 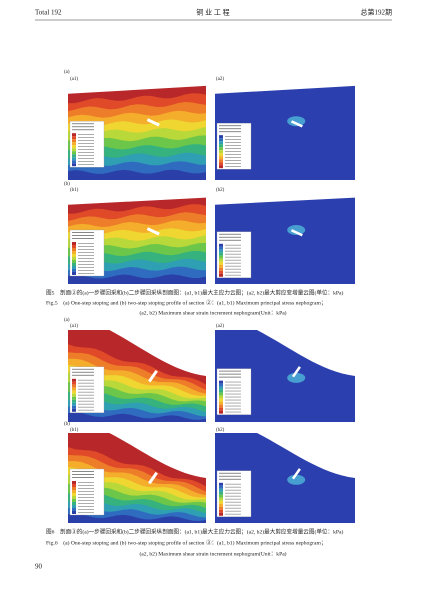 I want to click on header-left: Total 192, so click(x=48, y=13).